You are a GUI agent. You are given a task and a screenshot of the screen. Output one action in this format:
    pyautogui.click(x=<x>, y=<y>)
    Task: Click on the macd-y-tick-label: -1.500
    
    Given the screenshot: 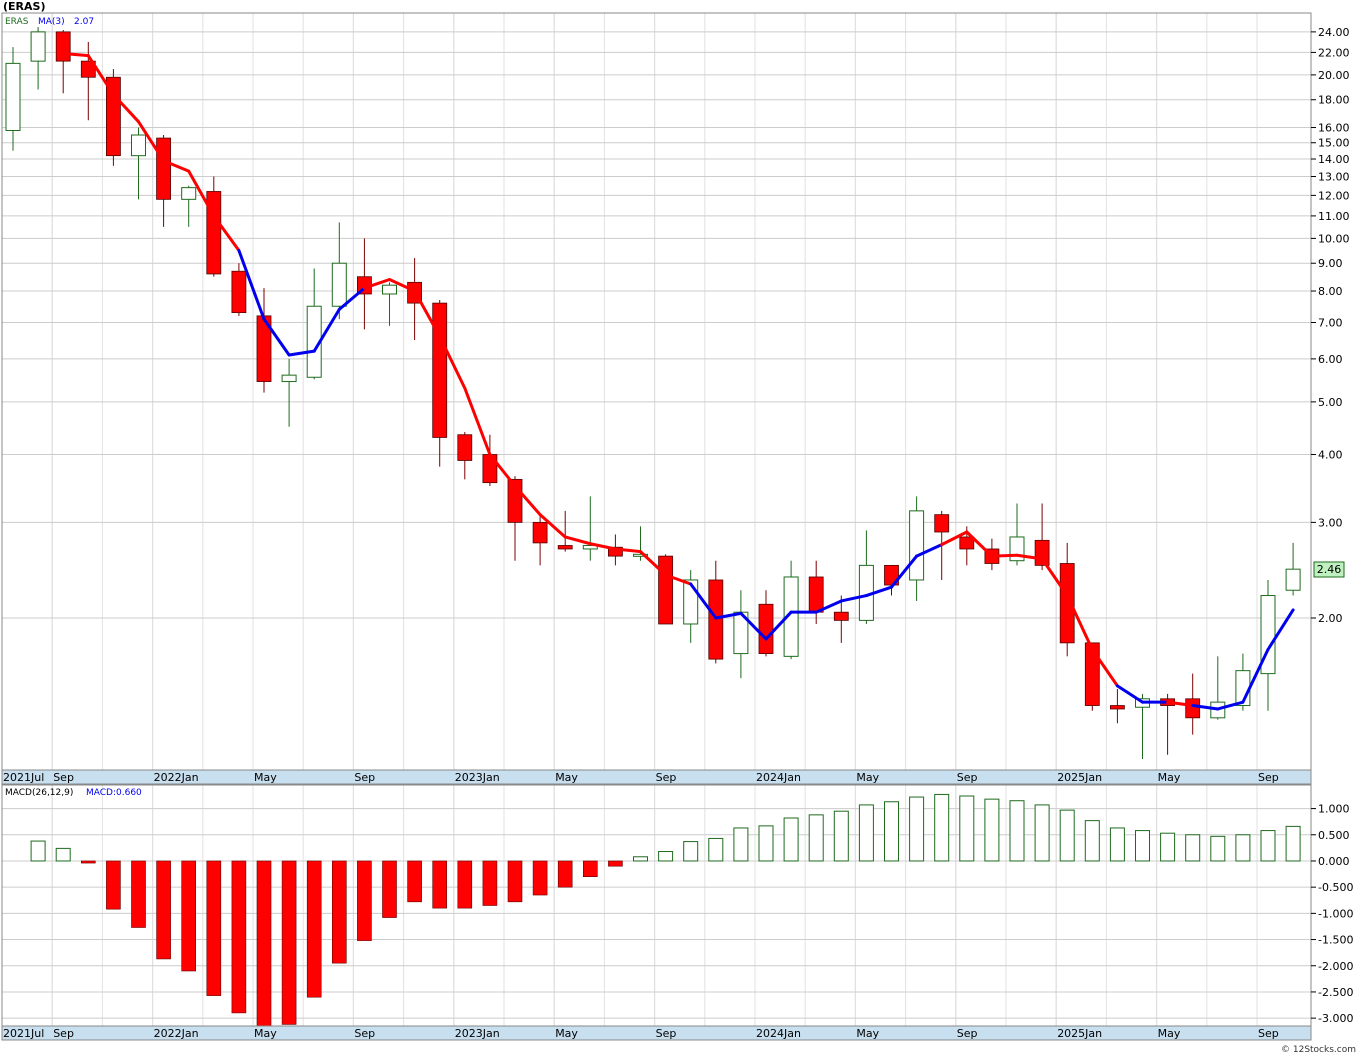 What is the action you would take?
    pyautogui.click(x=1335, y=940)
    